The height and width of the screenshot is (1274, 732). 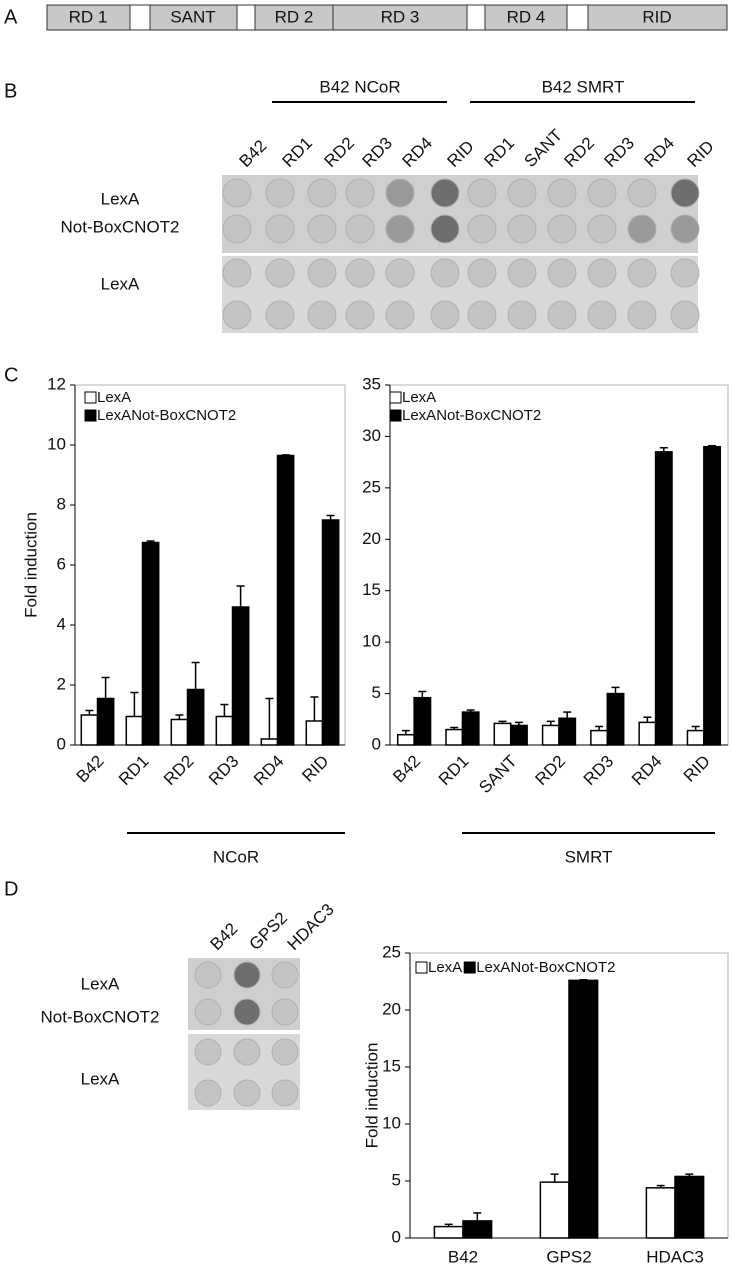 What do you see at coordinates (417, 152) in the screenshot?
I see `column-label: RD4` at bounding box center [417, 152].